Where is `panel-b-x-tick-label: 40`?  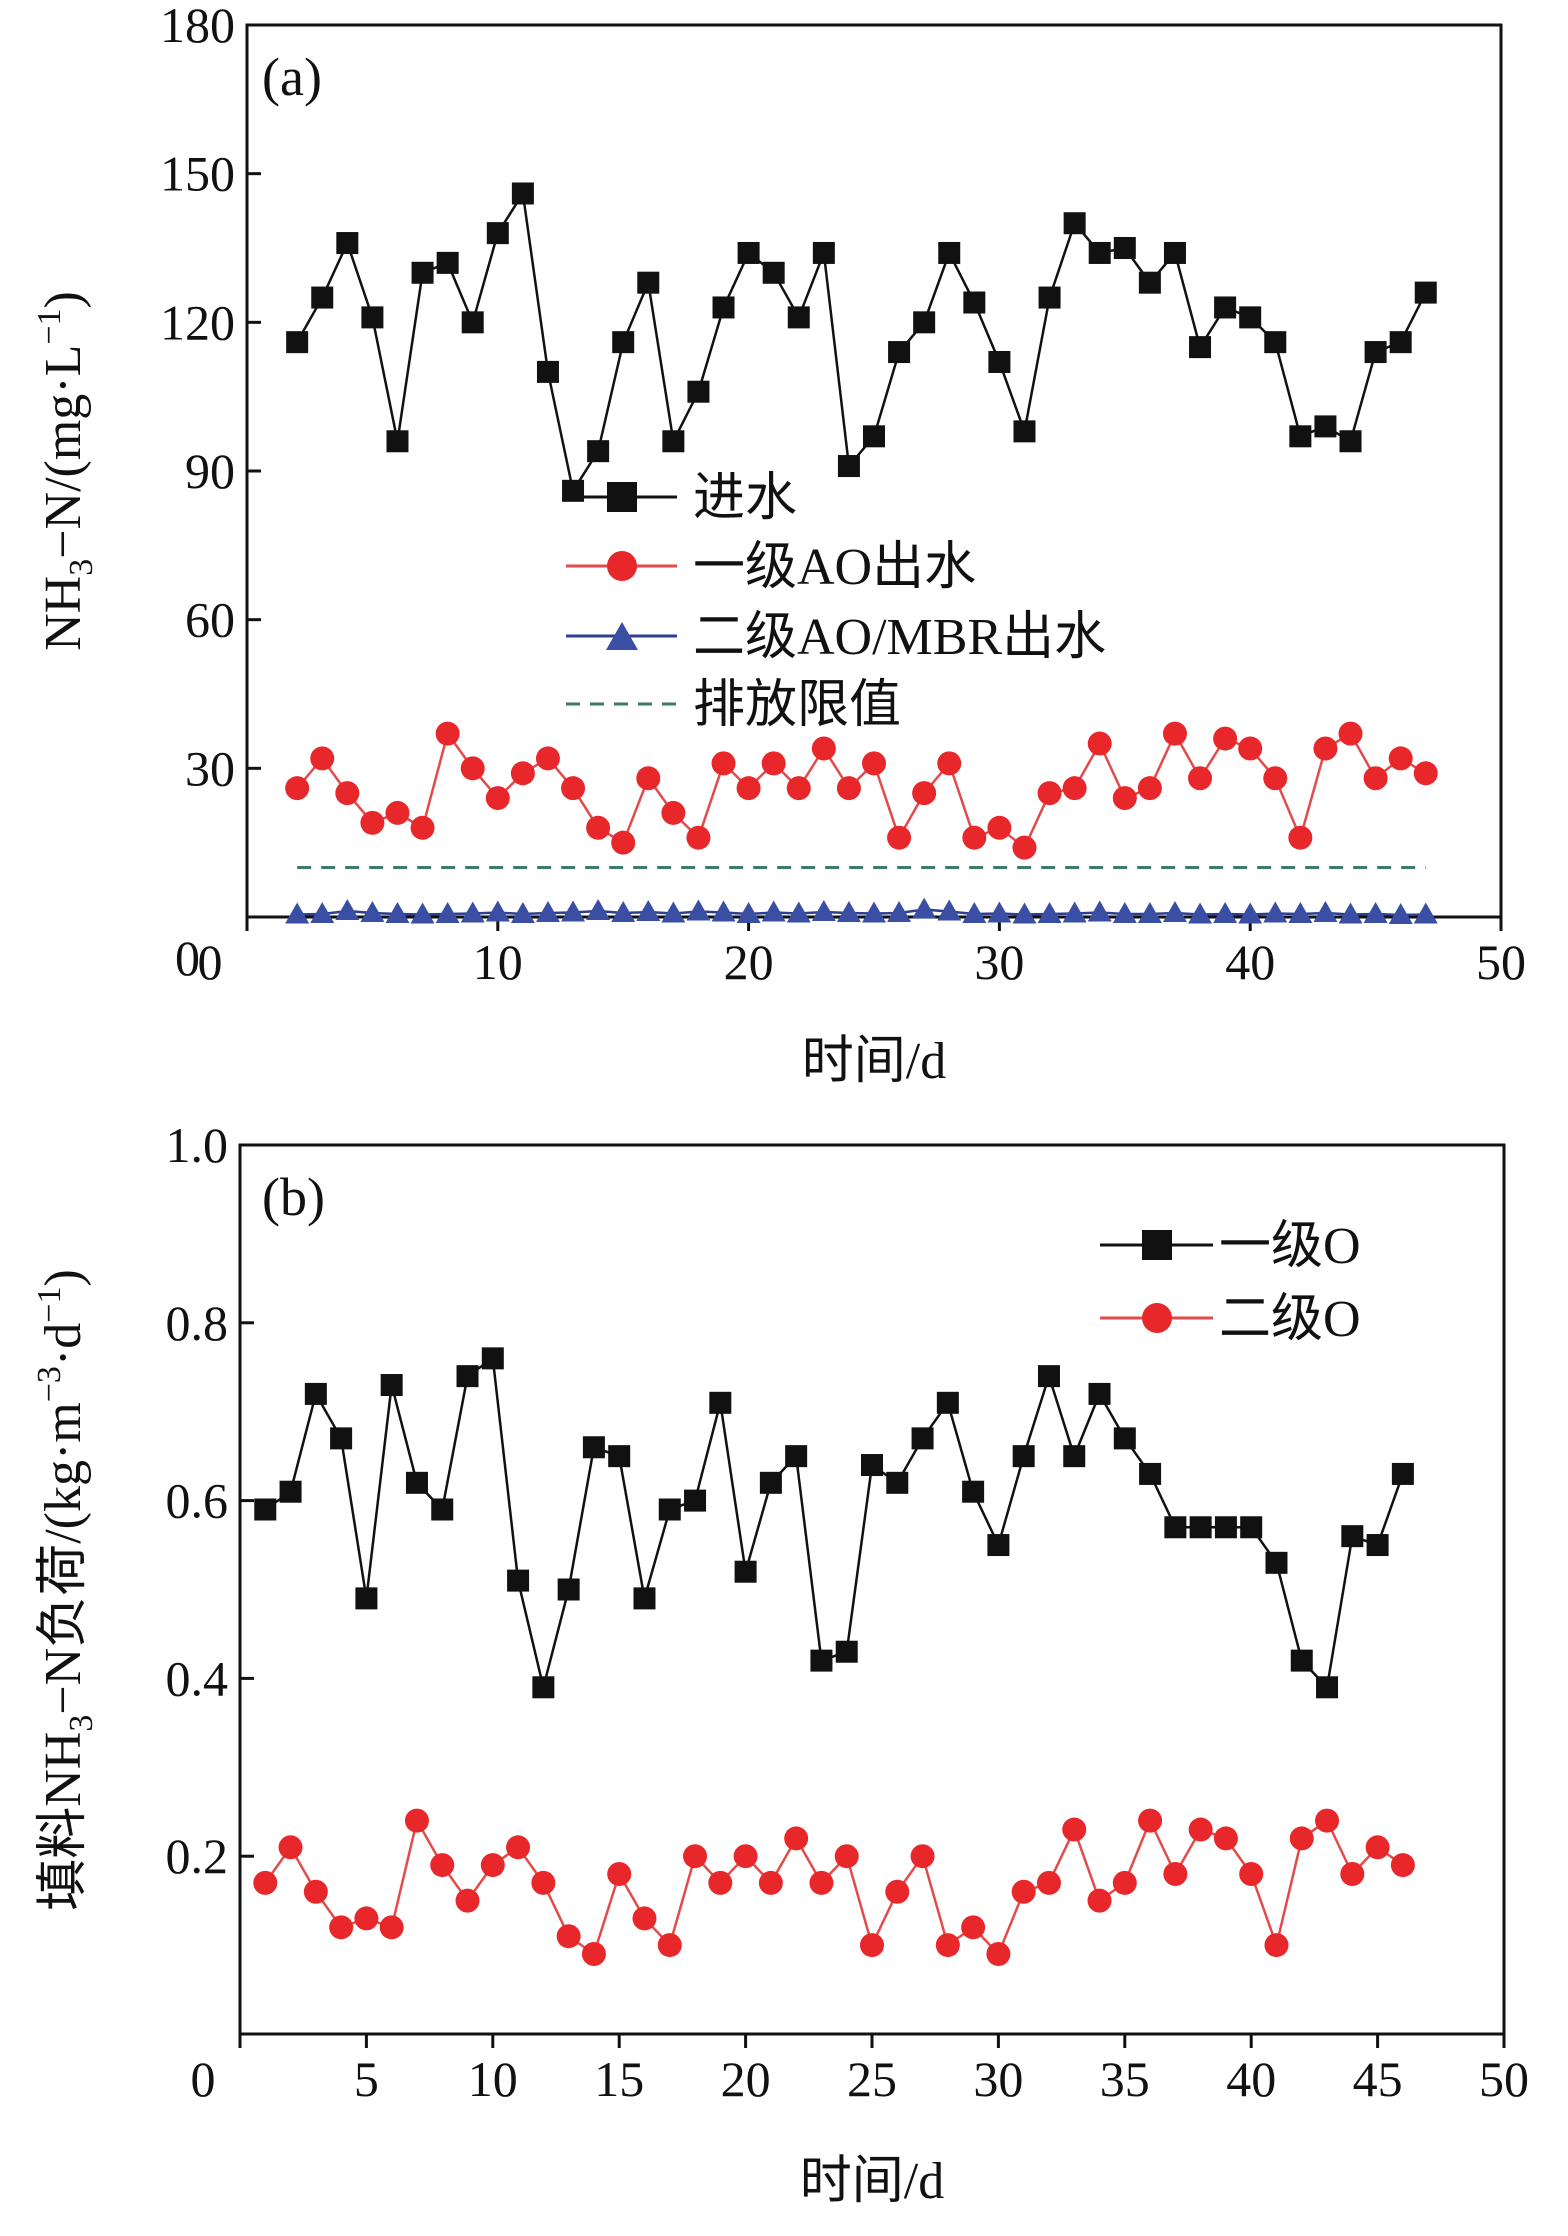 panel-b-x-tick-label: 40 is located at coordinates (1251, 2079).